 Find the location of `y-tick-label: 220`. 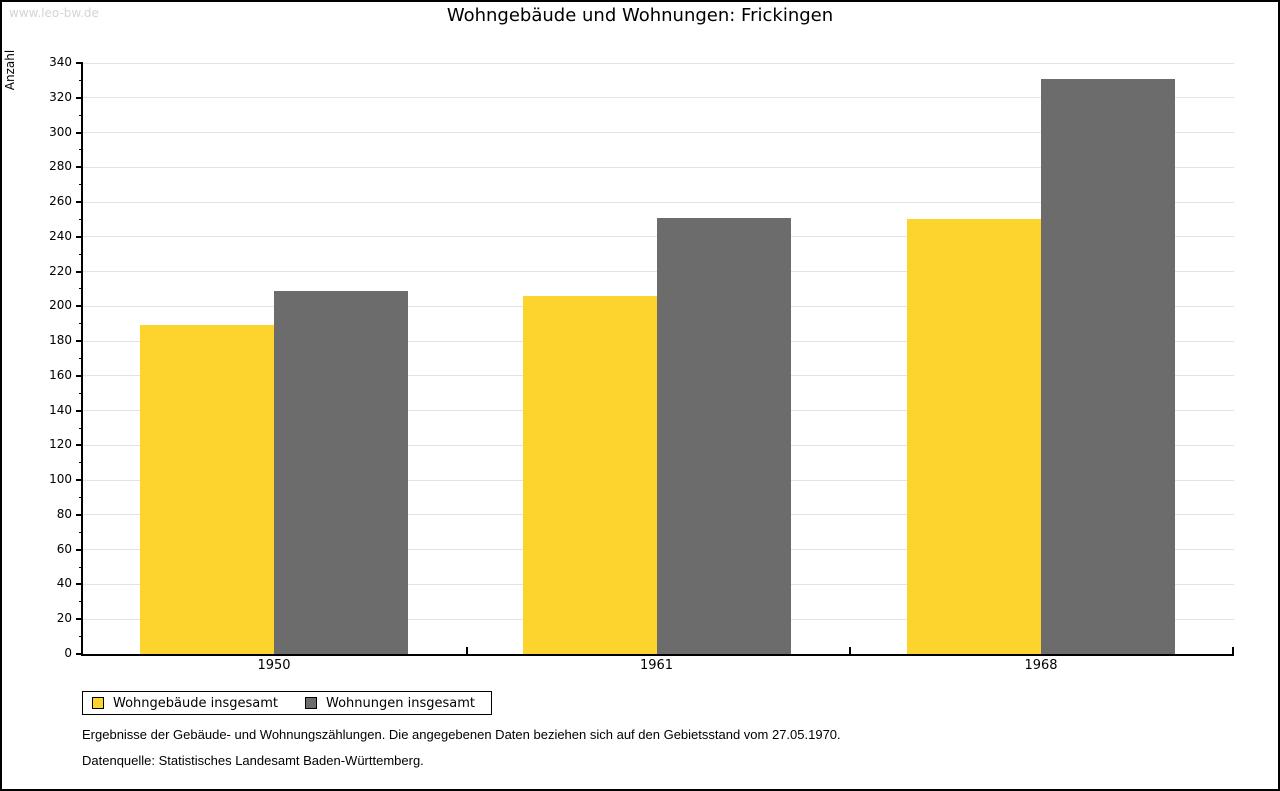

y-tick-label: 220 is located at coordinates (60, 270).